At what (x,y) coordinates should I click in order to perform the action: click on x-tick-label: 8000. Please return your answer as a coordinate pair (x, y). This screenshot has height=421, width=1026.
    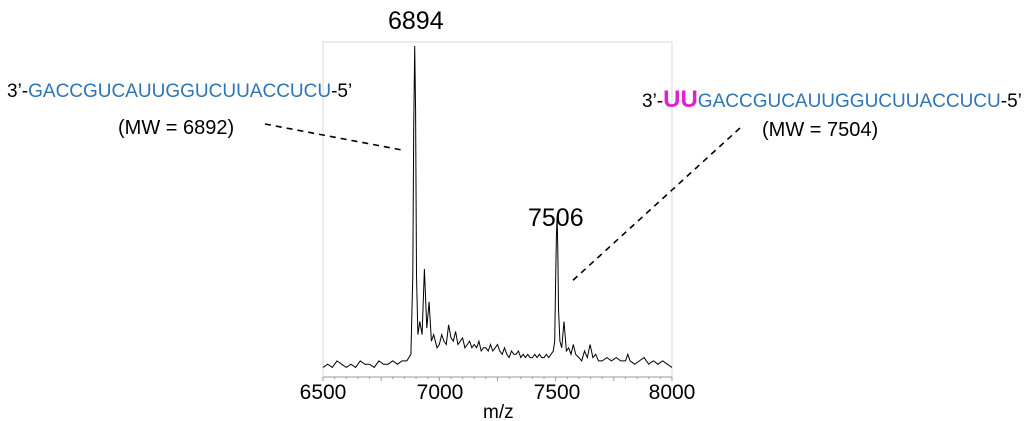
    Looking at the image, I should click on (672, 392).